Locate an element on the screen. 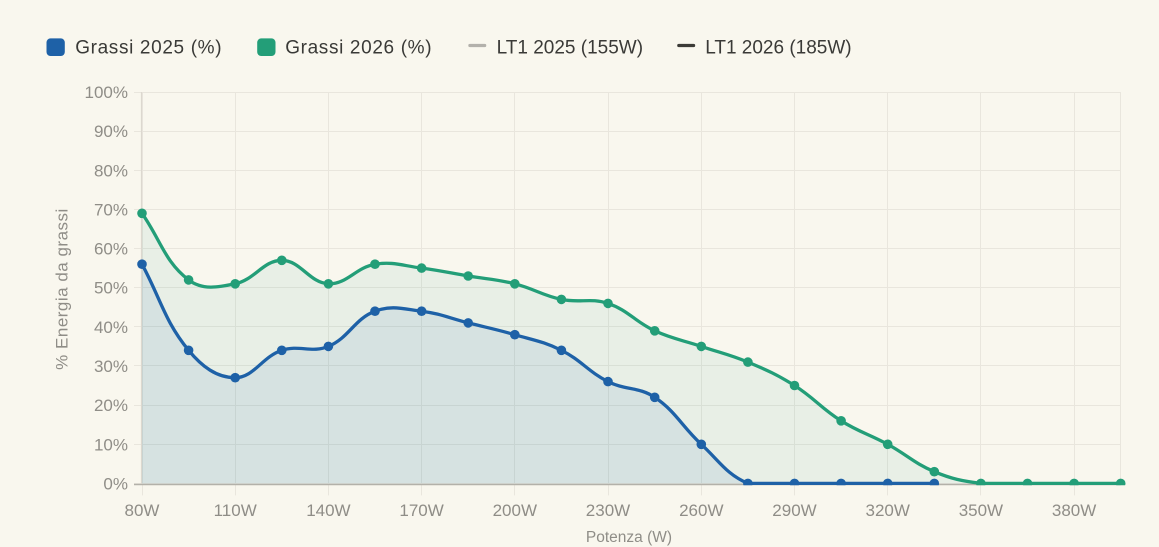 This screenshot has width=1159, height=547. svg-text: 260W is located at coordinates (701, 510).